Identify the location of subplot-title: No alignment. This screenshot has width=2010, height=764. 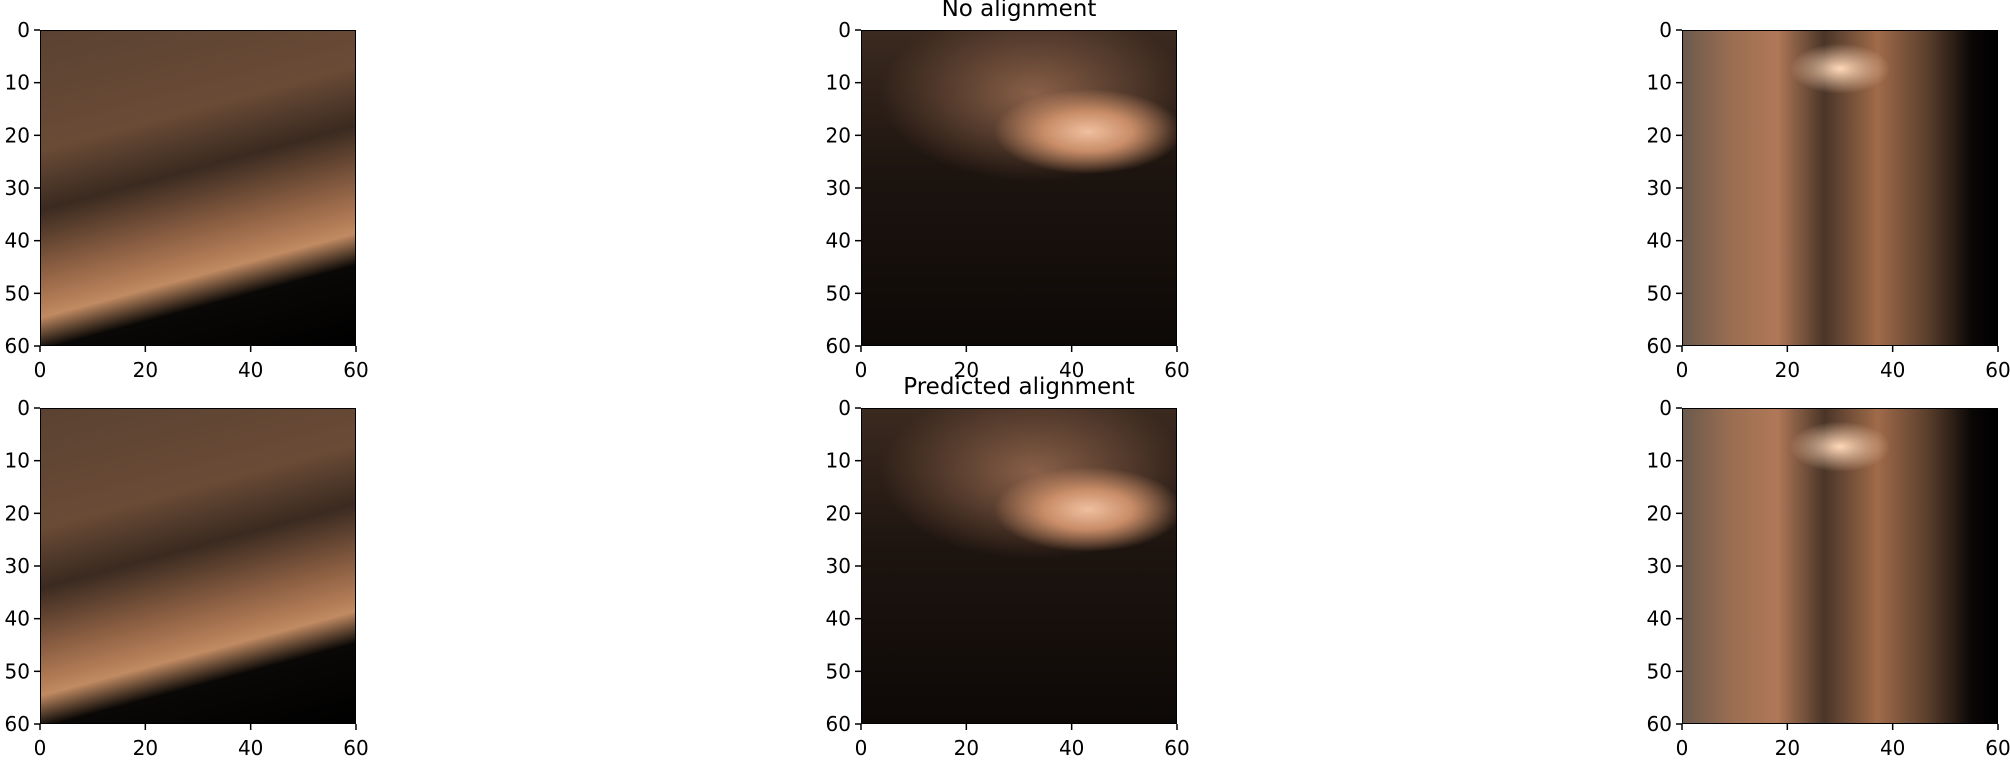
(1019, 11).